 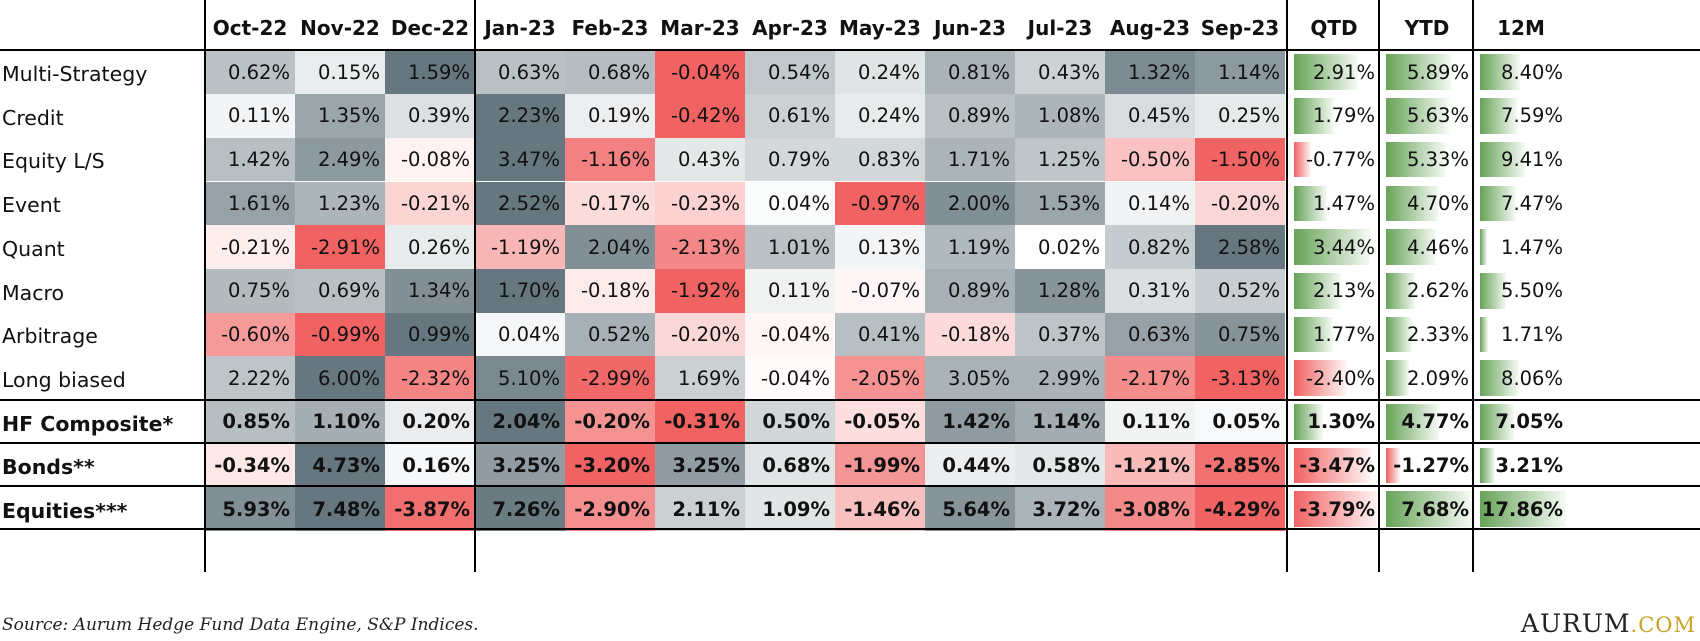 I want to click on heatmap-cell: -0.21%, so click(x=430, y=203).